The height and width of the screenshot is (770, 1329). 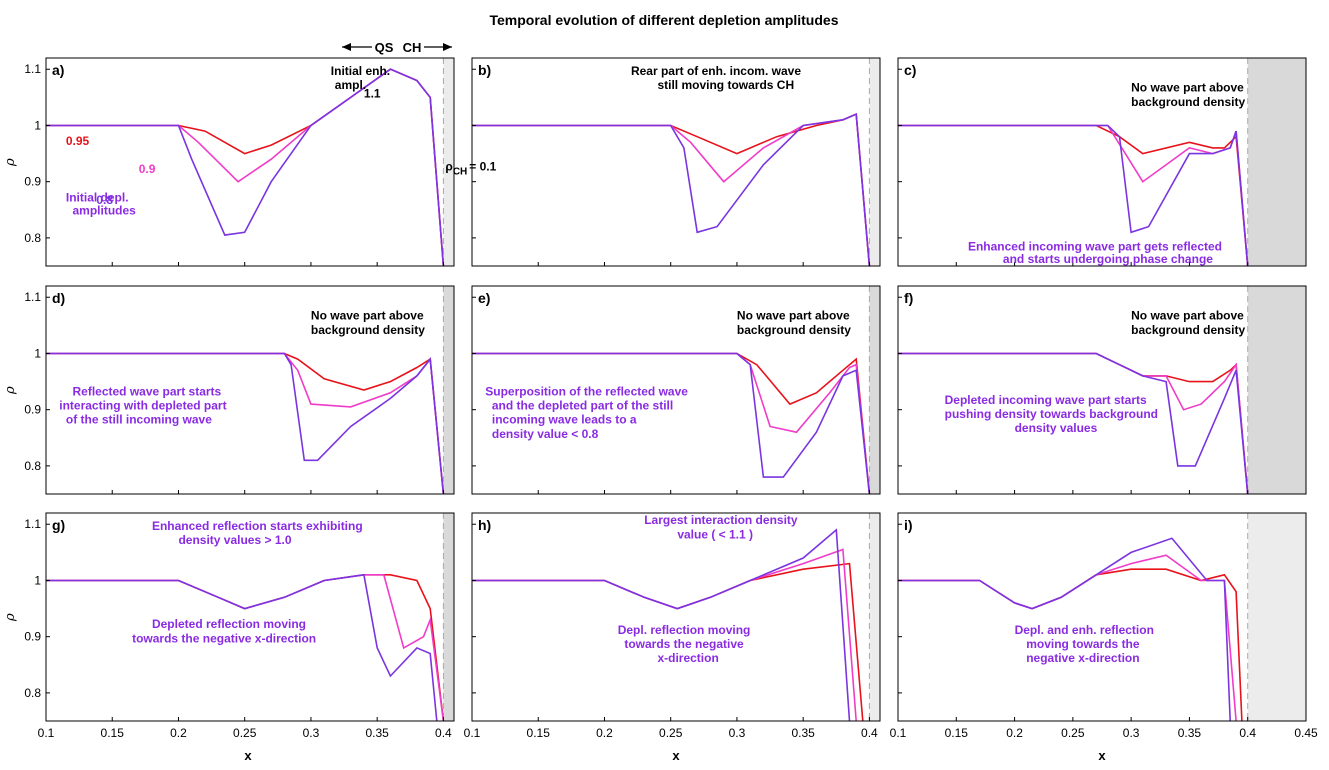 I want to click on series-line-0.9, so click(x=245, y=647).